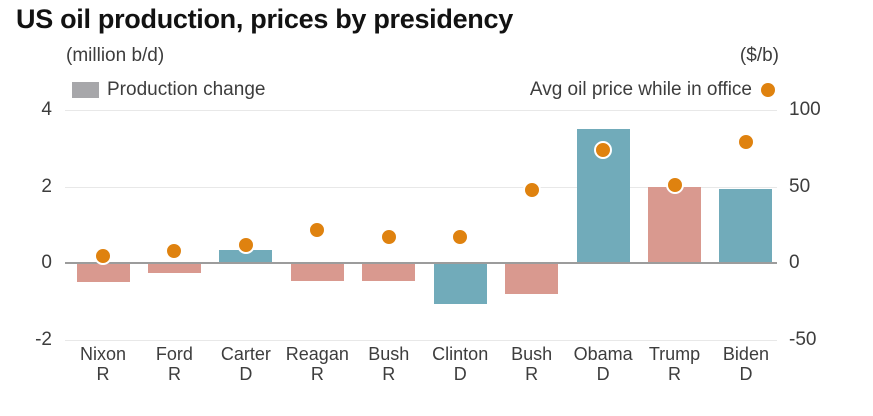 The width and height of the screenshot is (873, 416). What do you see at coordinates (103, 273) in the screenshot?
I see `production-bar-0-nixon` at bounding box center [103, 273].